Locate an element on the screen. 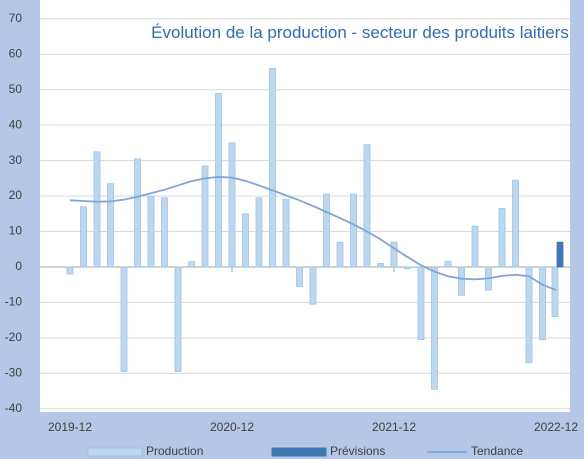 The height and width of the screenshot is (459, 584). y-tick-label: 10 is located at coordinates (16, 231).